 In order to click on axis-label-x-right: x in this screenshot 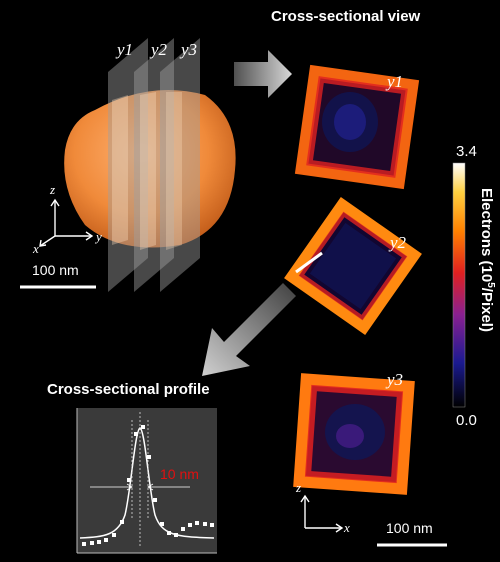, I will do `click(347, 527)`.